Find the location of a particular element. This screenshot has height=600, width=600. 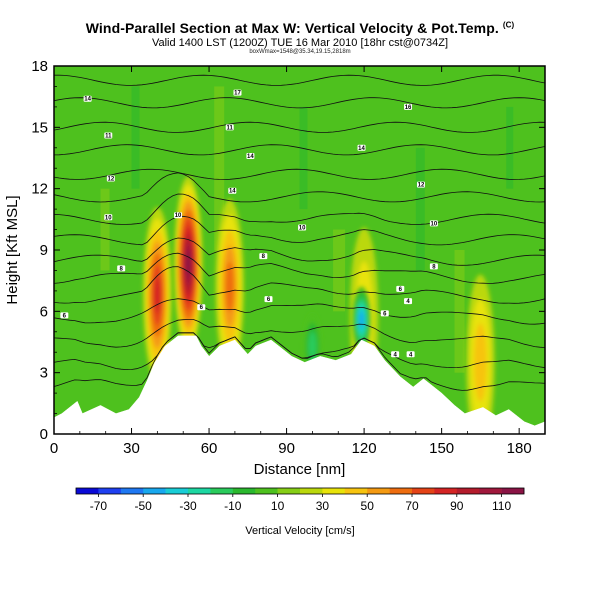

x-tick-label: 60 is located at coordinates (209, 448).